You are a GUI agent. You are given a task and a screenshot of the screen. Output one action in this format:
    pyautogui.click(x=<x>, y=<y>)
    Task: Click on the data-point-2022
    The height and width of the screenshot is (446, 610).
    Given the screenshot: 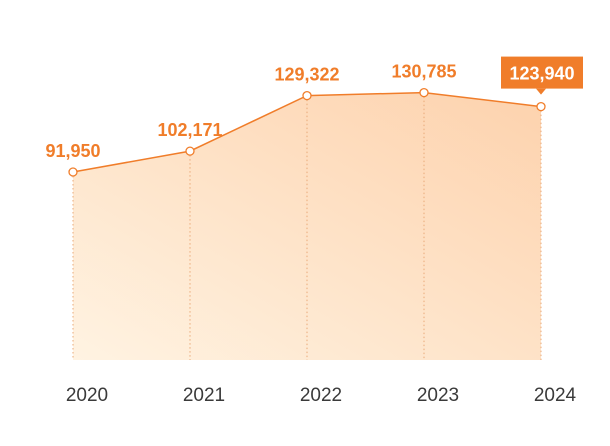 What is the action you would take?
    pyautogui.click(x=307, y=95)
    